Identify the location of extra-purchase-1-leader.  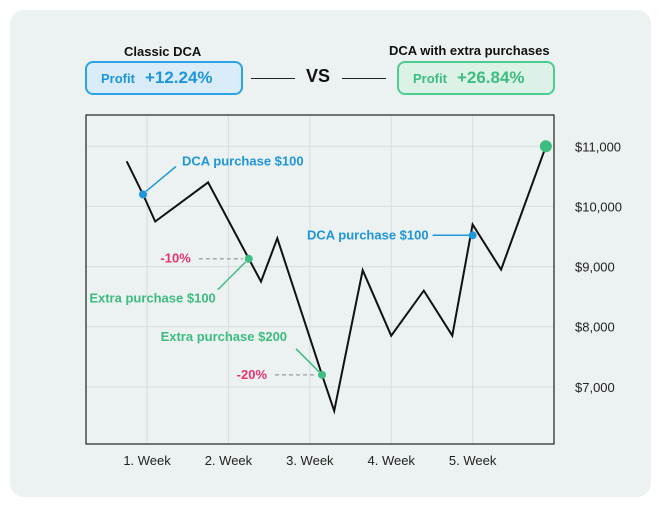
(232, 276).